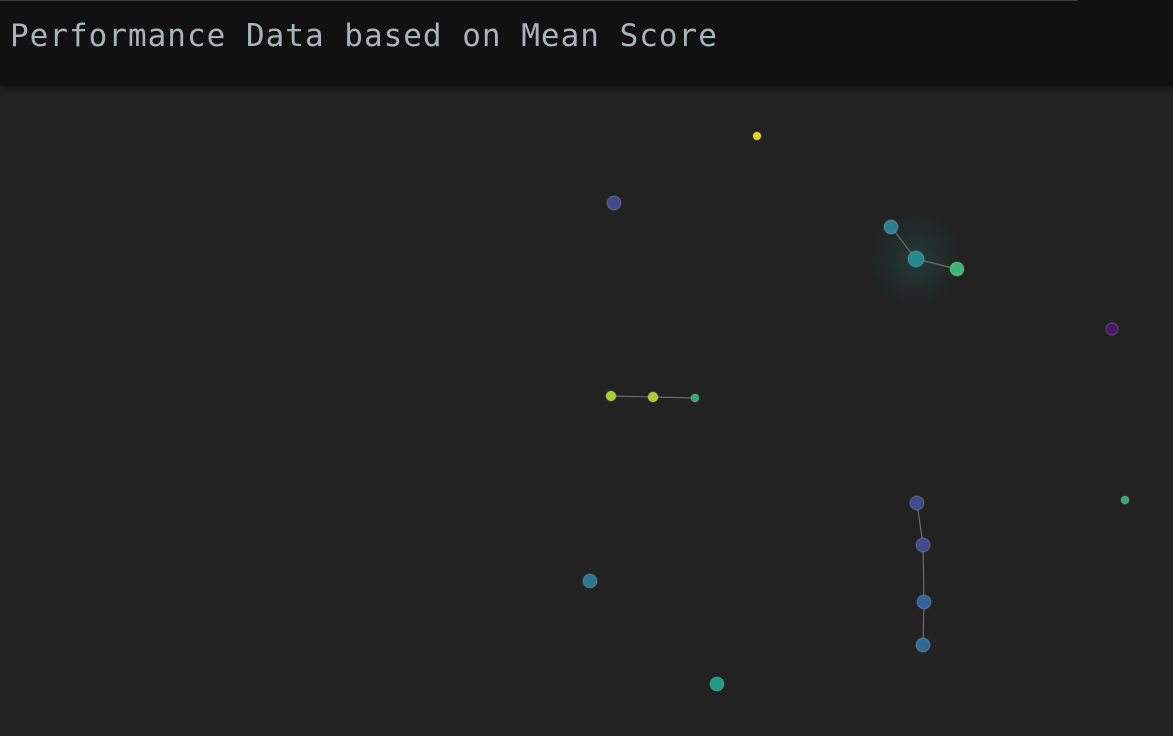  I want to click on data-point-p9, so click(695, 398).